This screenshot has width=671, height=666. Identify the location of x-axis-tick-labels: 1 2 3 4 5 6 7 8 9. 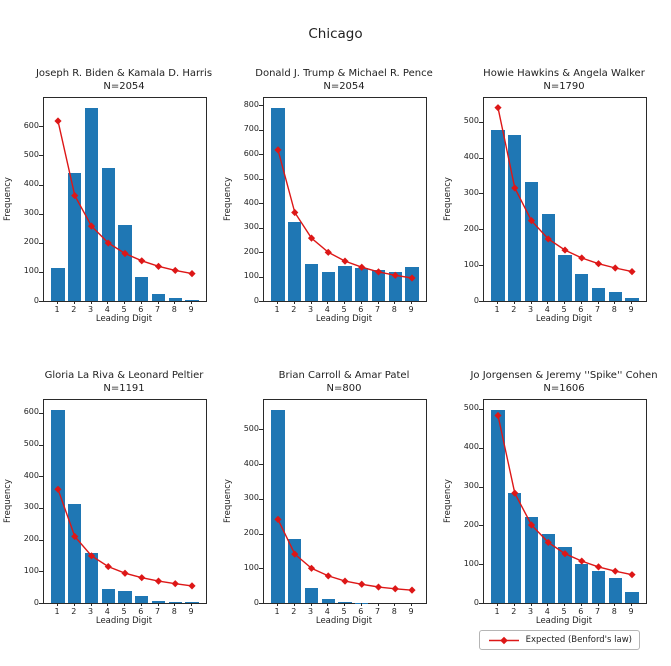
(124, 307).